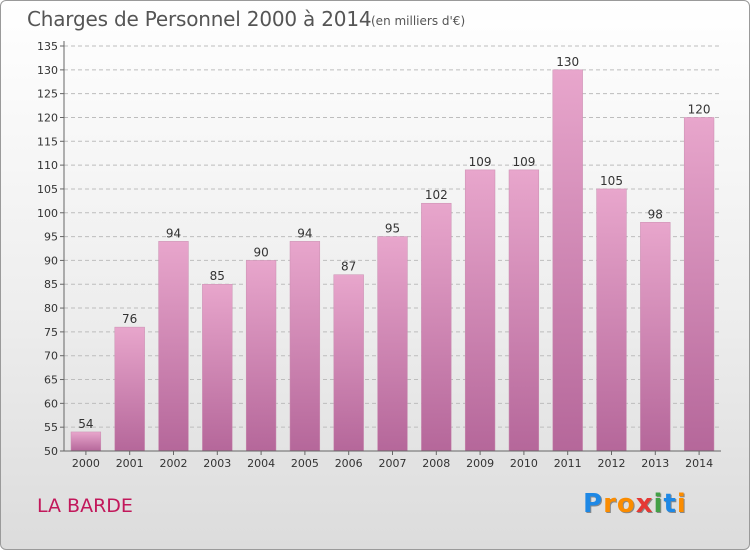  I want to click on bar-2001, so click(129, 389).